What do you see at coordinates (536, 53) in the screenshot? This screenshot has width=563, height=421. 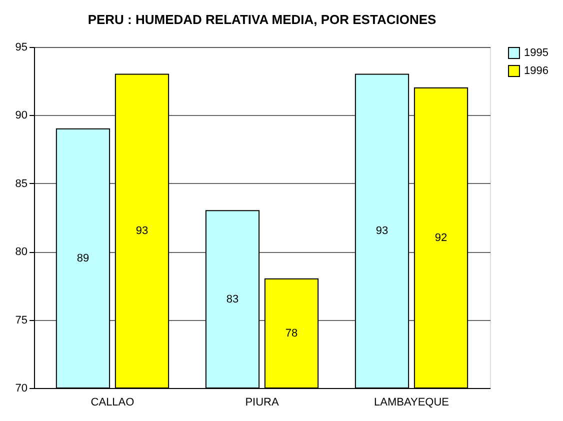 I see `legend-label: 1995` at bounding box center [536, 53].